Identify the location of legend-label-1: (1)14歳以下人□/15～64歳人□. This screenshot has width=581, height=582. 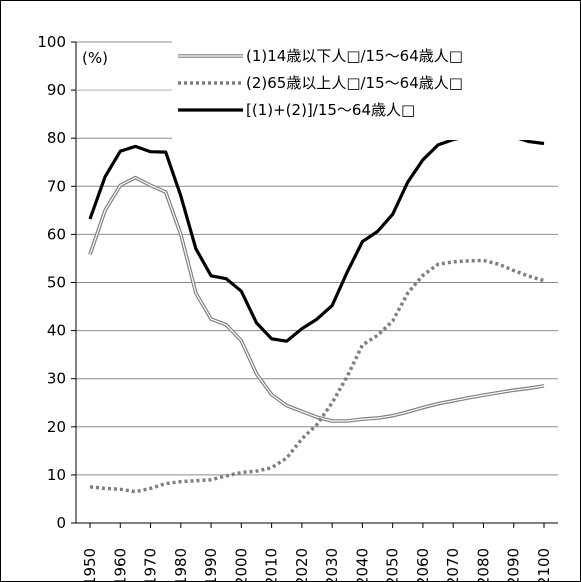
(354, 56).